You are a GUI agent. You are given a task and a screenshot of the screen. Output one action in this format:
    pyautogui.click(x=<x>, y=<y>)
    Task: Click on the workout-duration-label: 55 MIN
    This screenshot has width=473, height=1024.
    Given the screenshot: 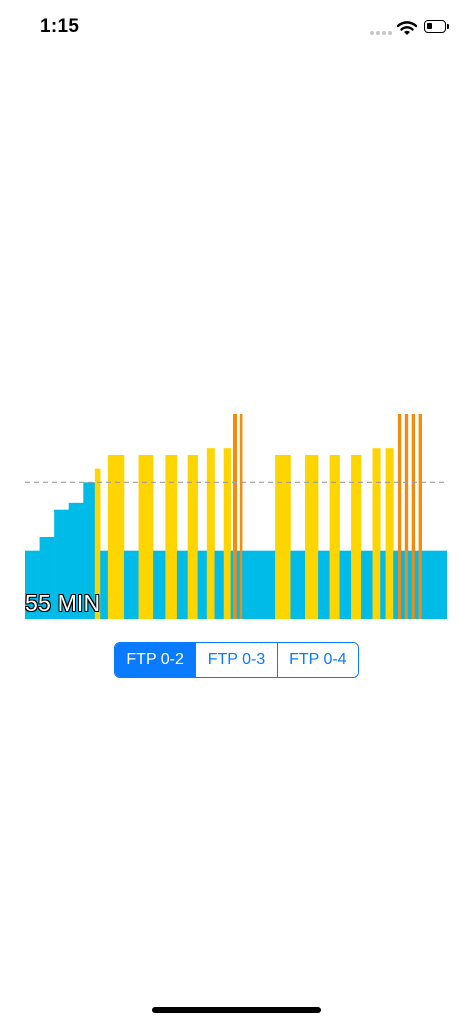 What is the action you would take?
    pyautogui.click(x=62, y=603)
    